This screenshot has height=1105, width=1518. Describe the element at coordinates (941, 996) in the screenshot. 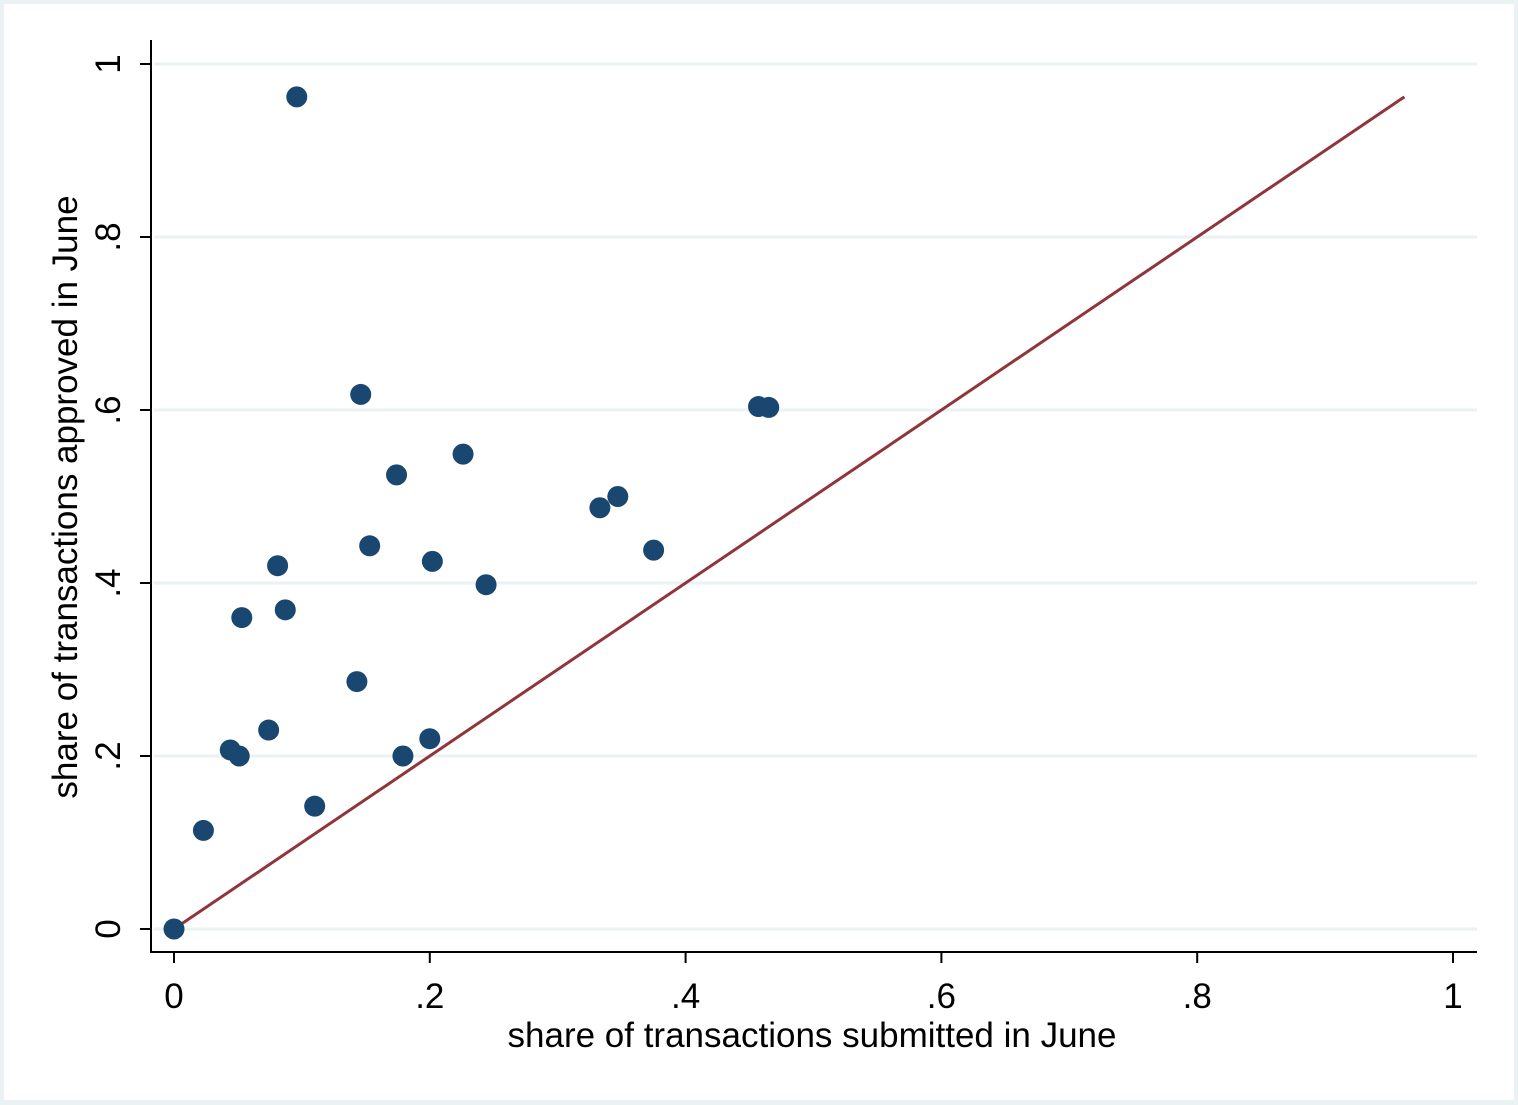

I see `x-tick-label: .6` at that location.